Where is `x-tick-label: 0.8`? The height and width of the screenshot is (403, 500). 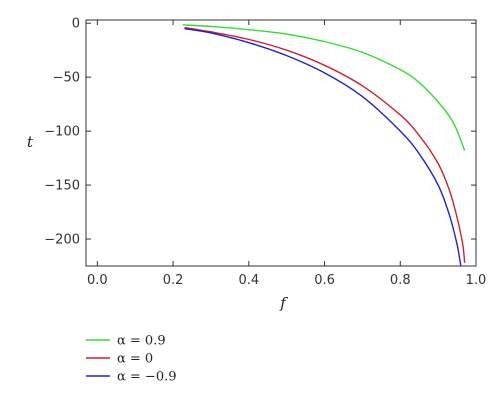 x-tick-label: 0.8 is located at coordinates (400, 280).